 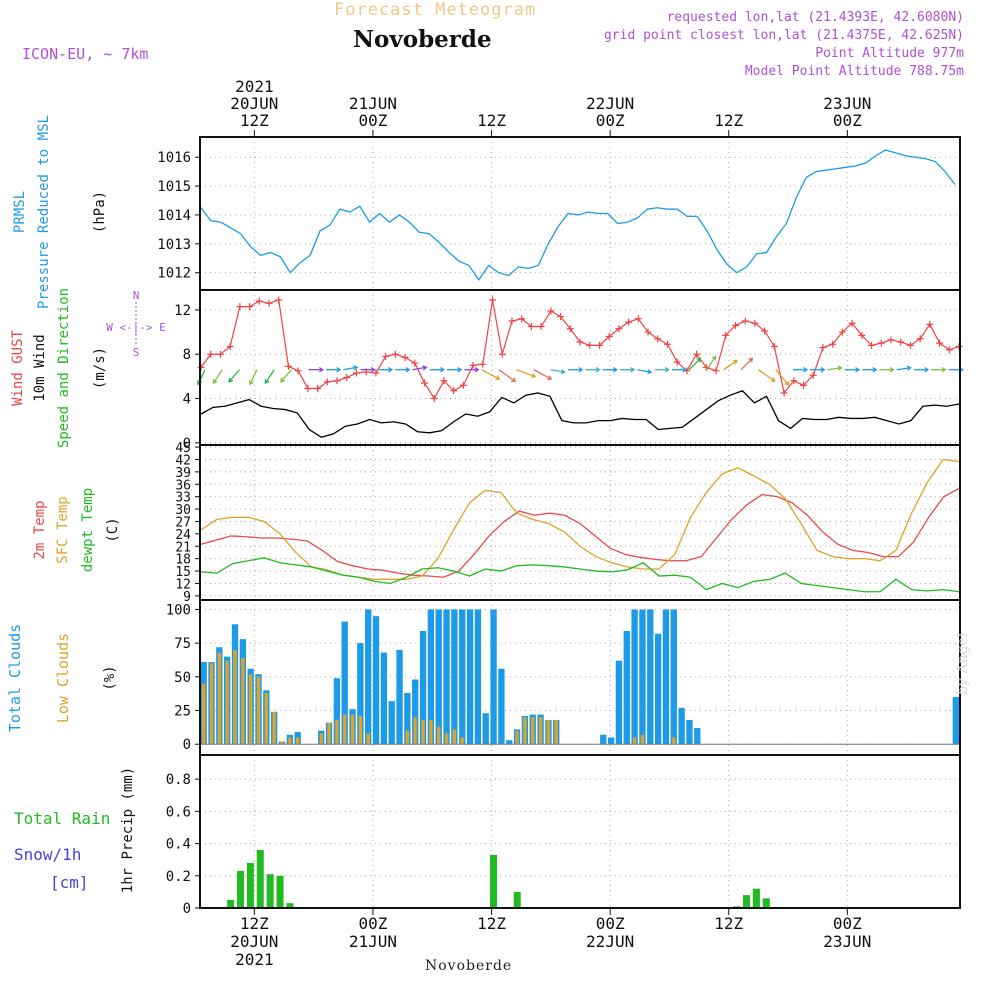 I want to click on pressure-tick-label: 1014, so click(x=174, y=216).